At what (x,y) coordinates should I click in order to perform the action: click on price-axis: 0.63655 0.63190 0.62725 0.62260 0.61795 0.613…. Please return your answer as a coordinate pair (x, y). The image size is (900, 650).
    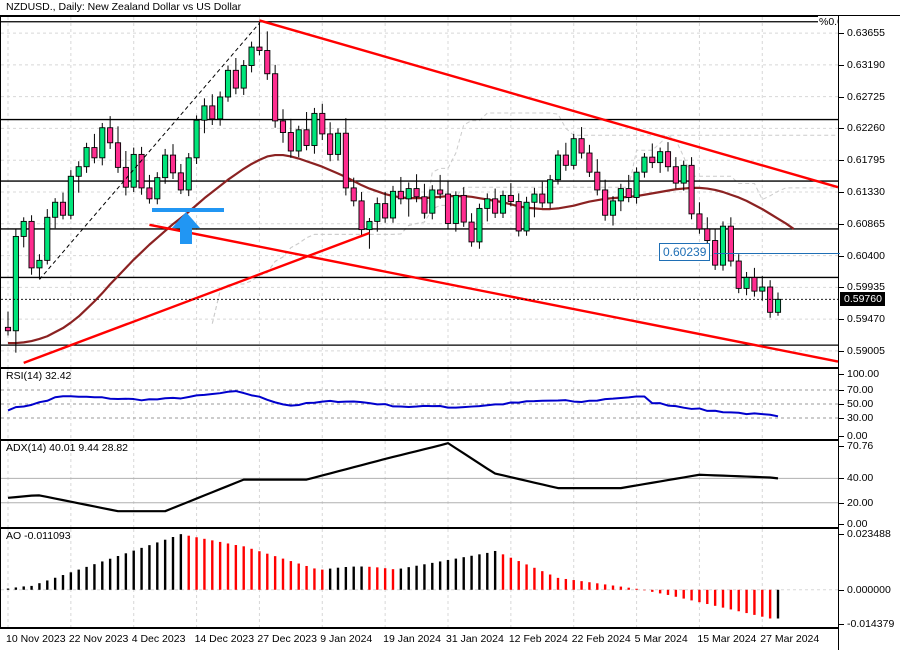
    Looking at the image, I should click on (869, 325).